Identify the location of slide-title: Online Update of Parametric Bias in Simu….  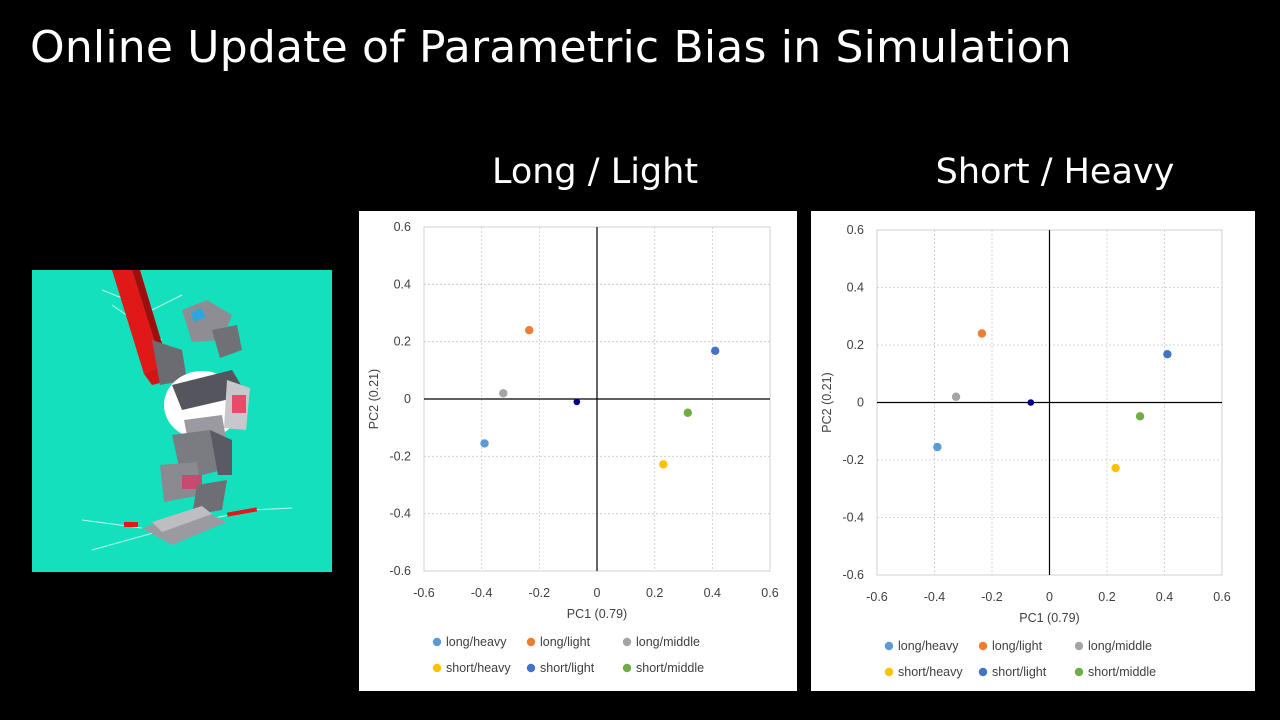
(551, 47).